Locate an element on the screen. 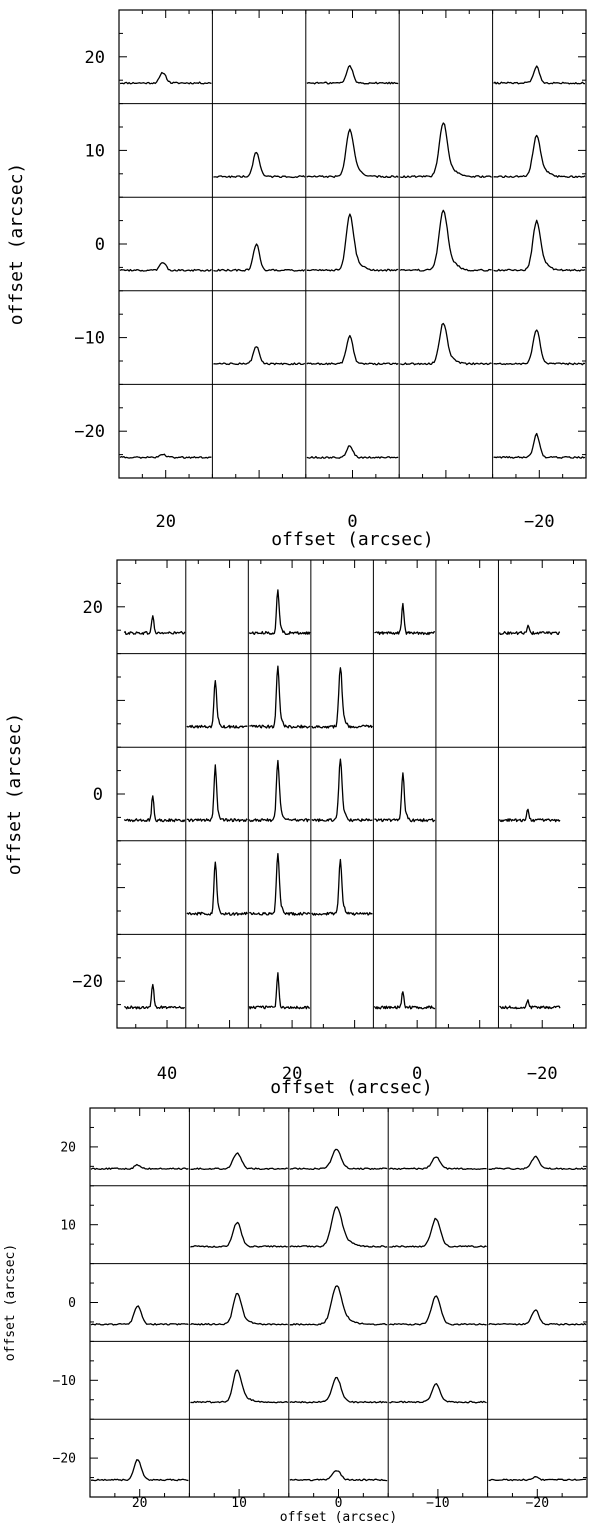 This screenshot has width=600, height=1526. x-tick-label: −10 is located at coordinates (437, 1503).